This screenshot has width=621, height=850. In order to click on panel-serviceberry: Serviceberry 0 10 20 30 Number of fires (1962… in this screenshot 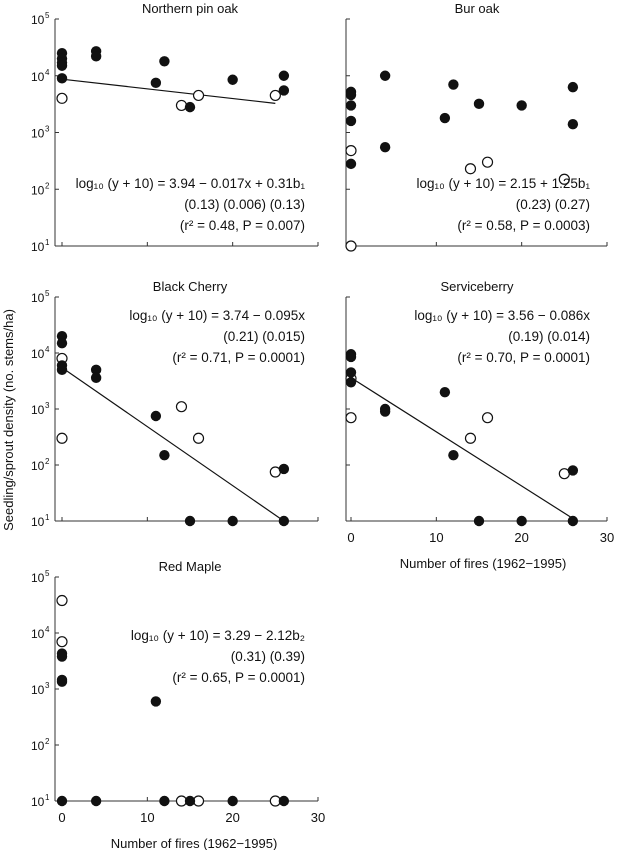, I will do `click(479, 425)`.